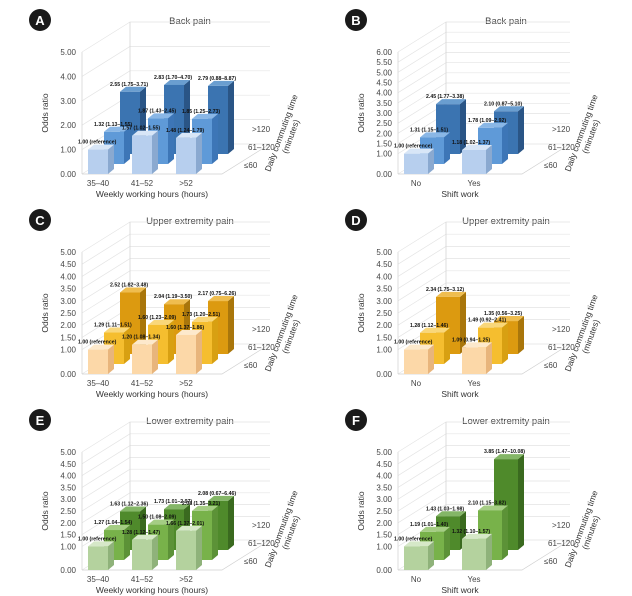 Image resolution: width=632 pixels, height=596 pixels. What do you see at coordinates (217, 79) in the screenshot?
I see `data-label: 2.79 (0.88–8.87)` at bounding box center [217, 79].